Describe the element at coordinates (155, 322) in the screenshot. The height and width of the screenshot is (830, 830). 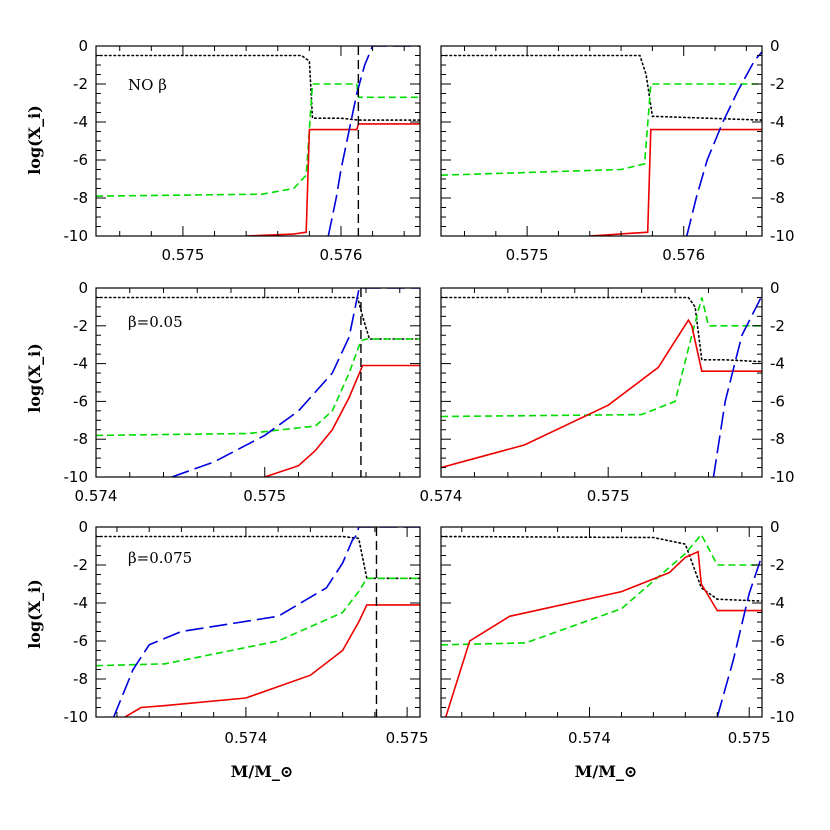
I see `annotation-beta-005: β=0.05` at that location.